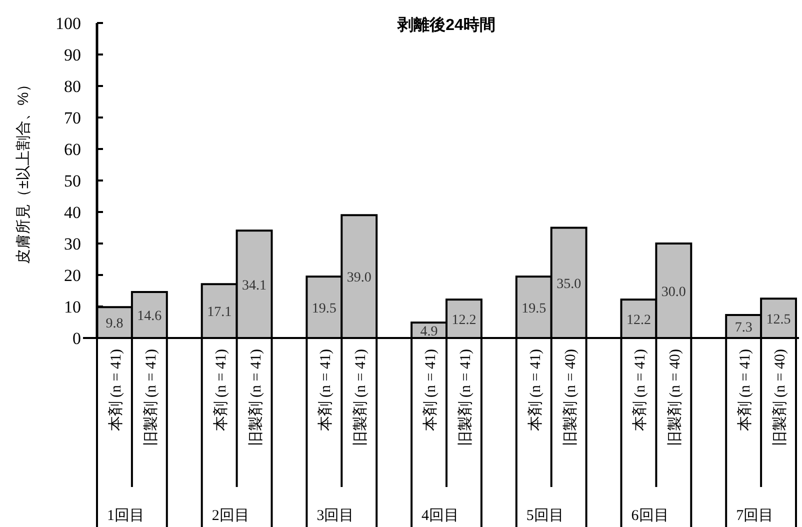 This screenshot has width=802, height=527. What do you see at coordinates (429, 332) in the screenshot?
I see `data-label: 4.9` at bounding box center [429, 332].